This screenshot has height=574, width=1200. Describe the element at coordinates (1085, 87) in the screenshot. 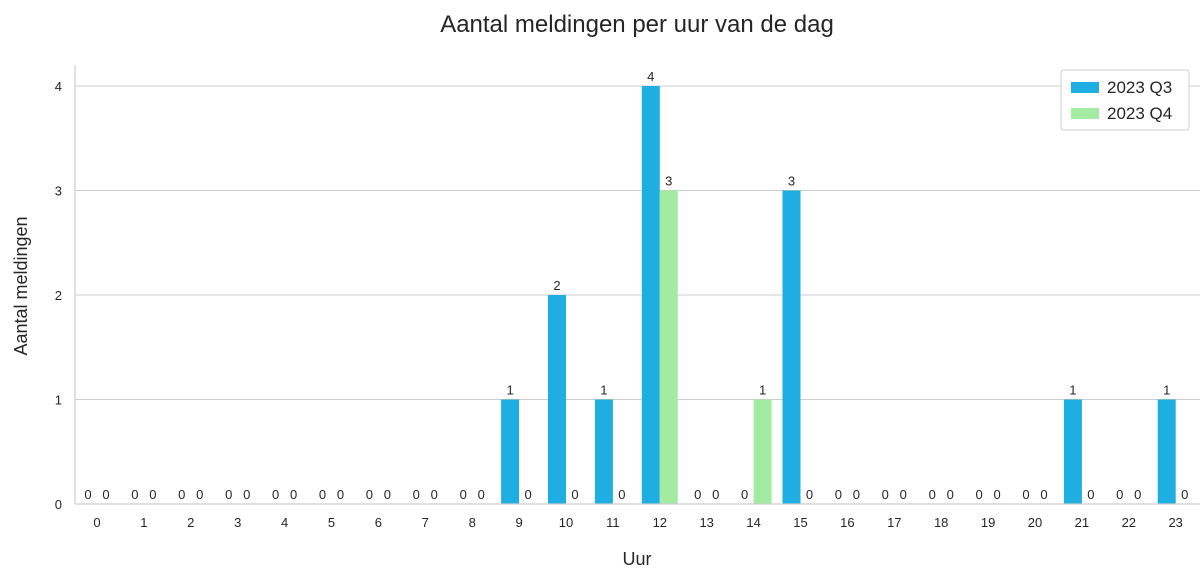

I see `legend-swatch-q3` at that location.